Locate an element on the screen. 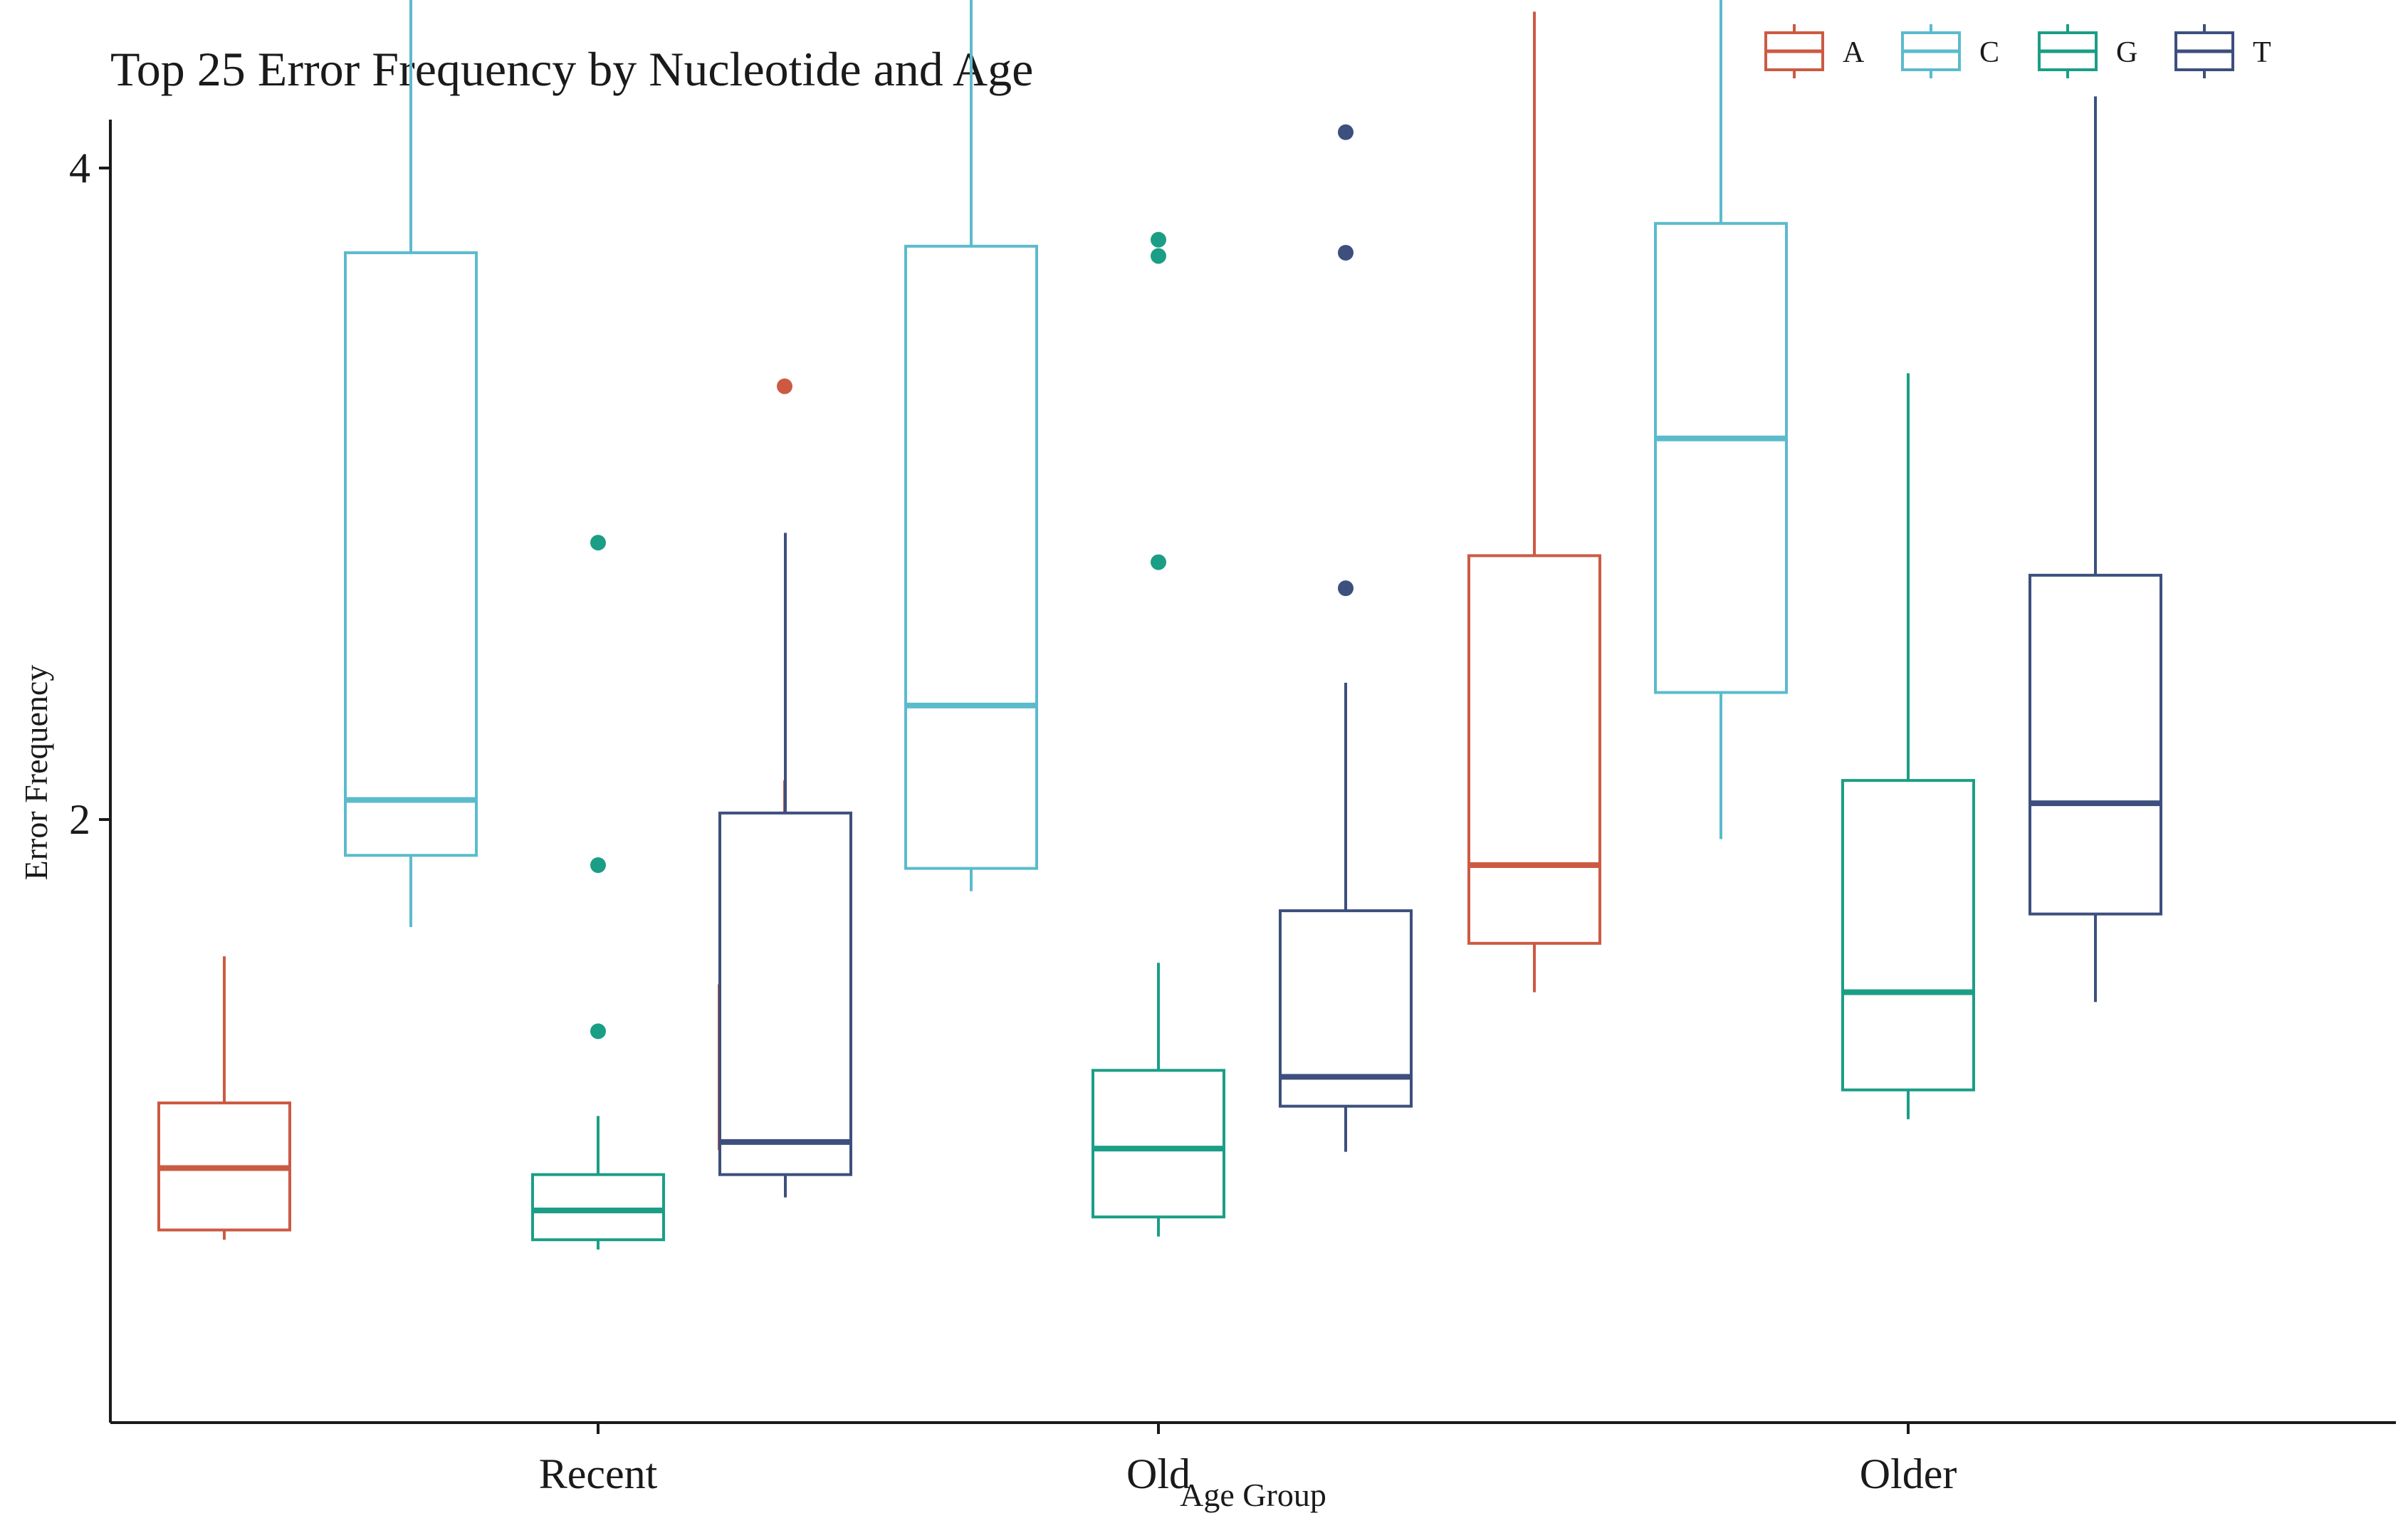 This screenshot has width=2408, height=1528. y-tick-label: 2 is located at coordinates (79, 819).